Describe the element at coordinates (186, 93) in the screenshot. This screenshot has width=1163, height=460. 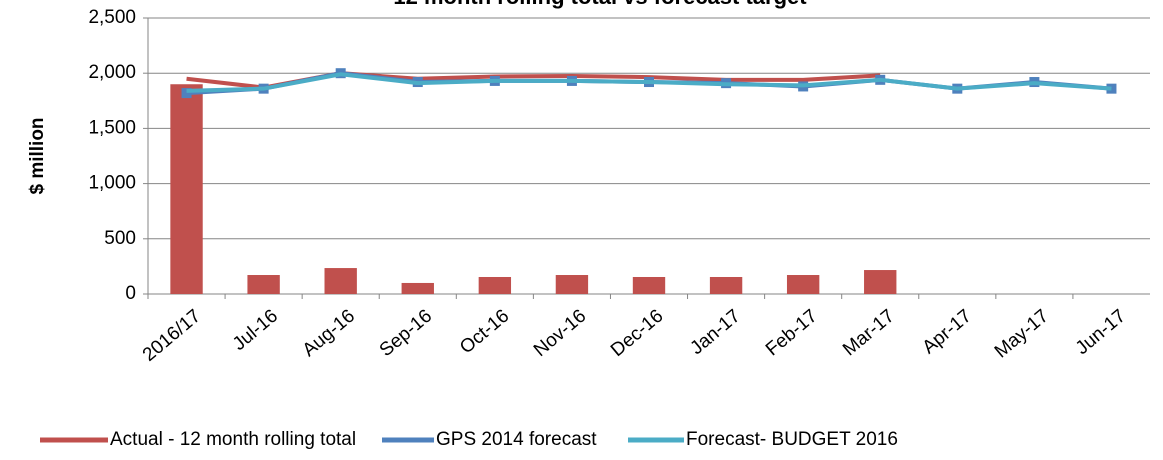
I see `marker` at that location.